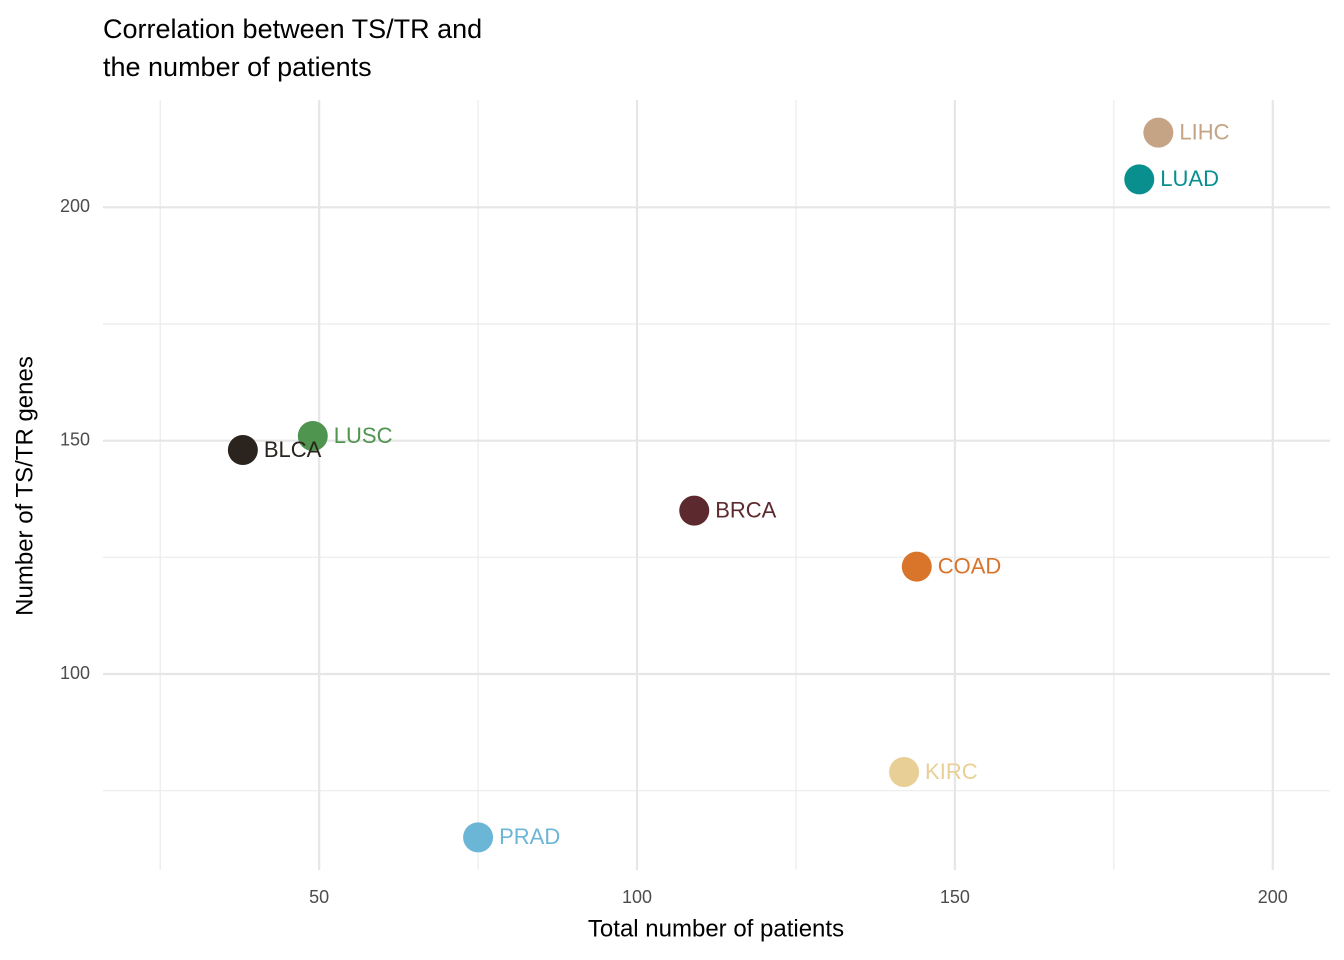  What do you see at coordinates (951, 771) in the screenshot?
I see `point-label: KIRC` at bounding box center [951, 771].